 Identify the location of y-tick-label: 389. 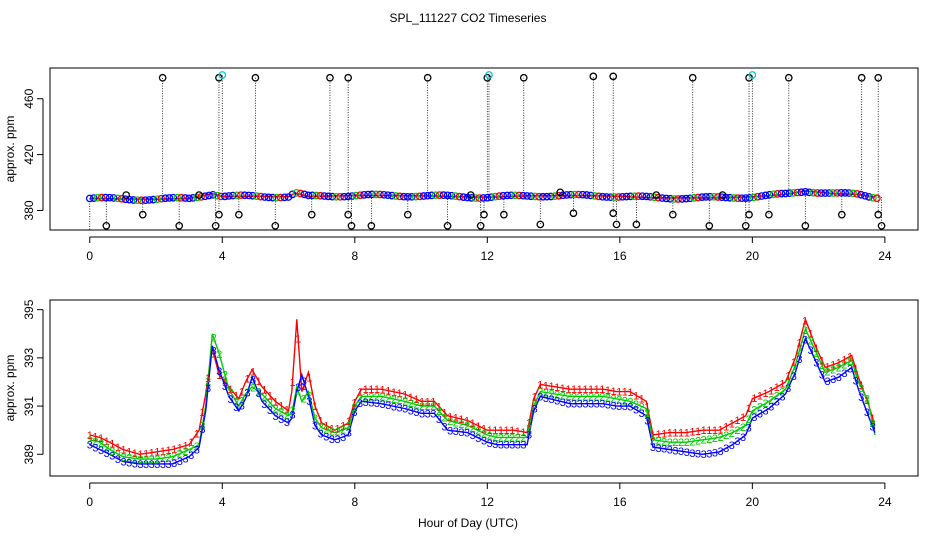
(29, 454).